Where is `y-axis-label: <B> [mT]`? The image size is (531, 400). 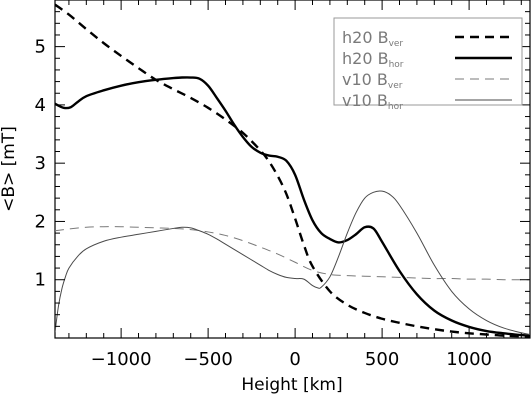 y-axis-label: <B> [mT] is located at coordinates (9, 169).